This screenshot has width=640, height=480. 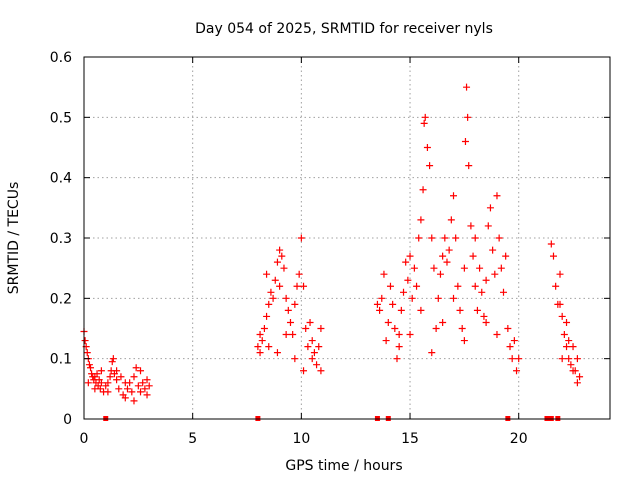 I want to click on y-tick-label: 0.6, so click(x=61, y=58).